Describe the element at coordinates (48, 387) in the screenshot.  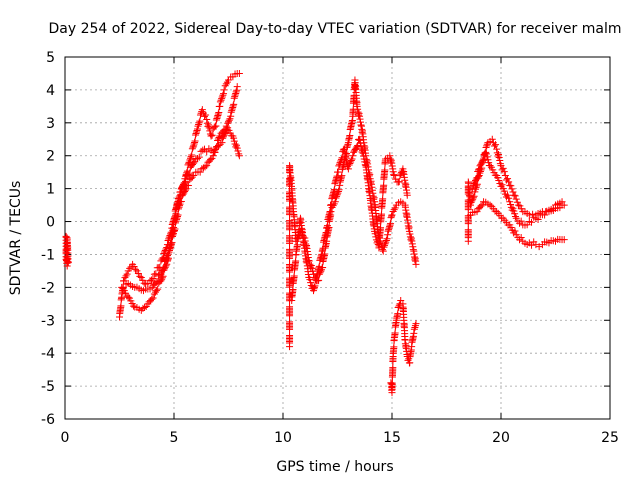
I see `y-tick-label: -5` at that location.